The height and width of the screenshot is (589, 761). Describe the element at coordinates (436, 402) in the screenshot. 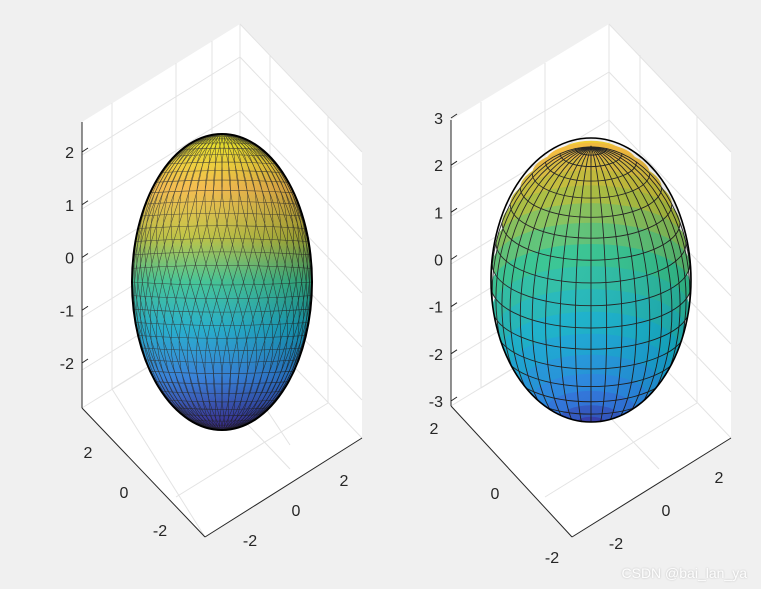

I see `z-tick-label: -3` at that location.